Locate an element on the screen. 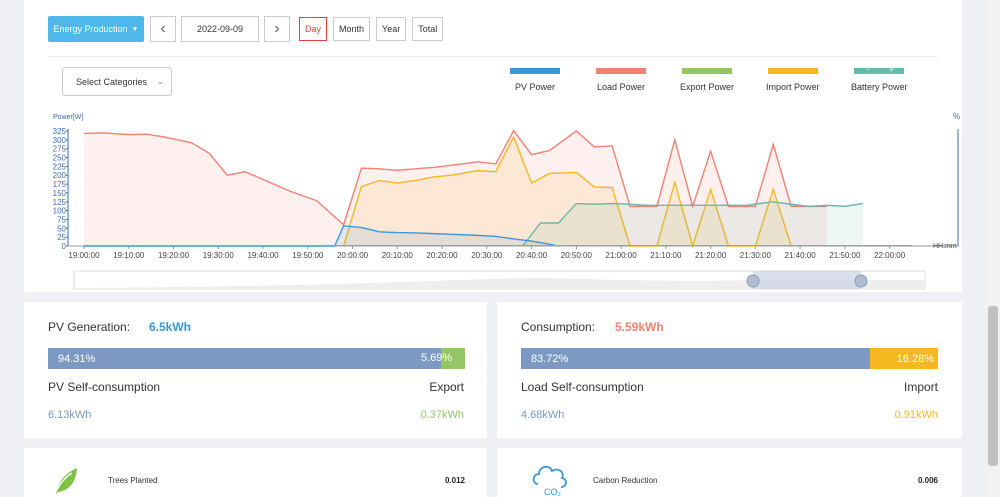  x-tick-label: 22:00:00 is located at coordinates (890, 255).